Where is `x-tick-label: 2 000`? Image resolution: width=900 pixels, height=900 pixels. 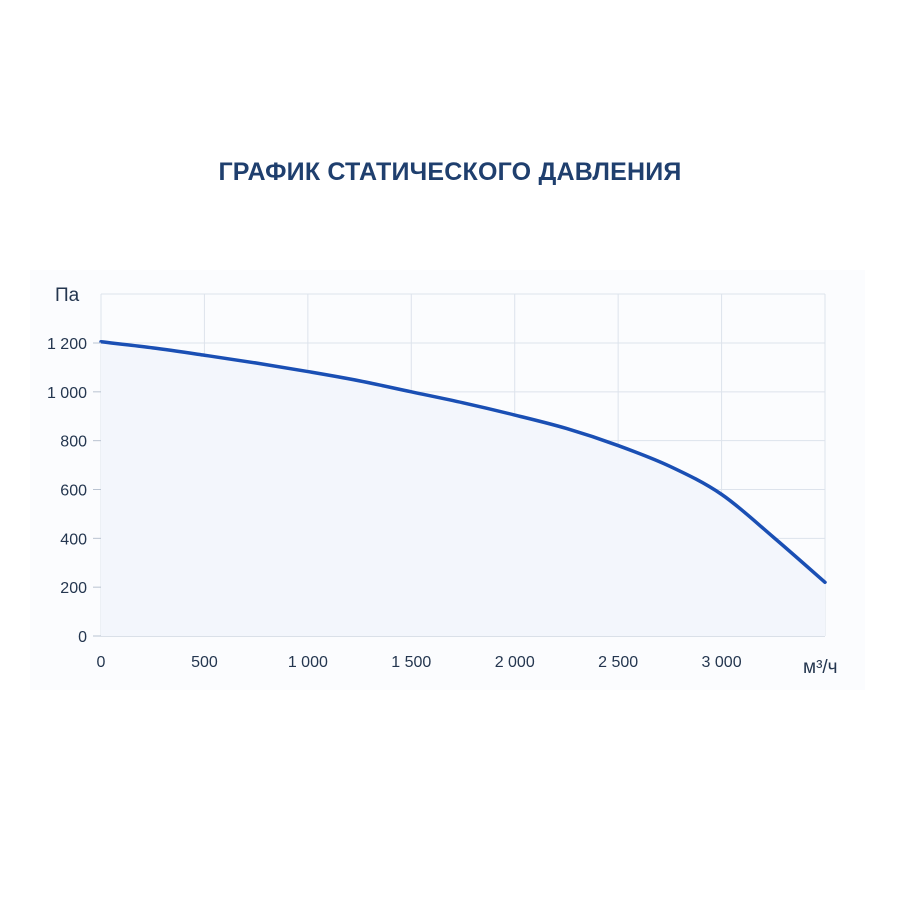
x-tick-label: 2 000 is located at coordinates (515, 662).